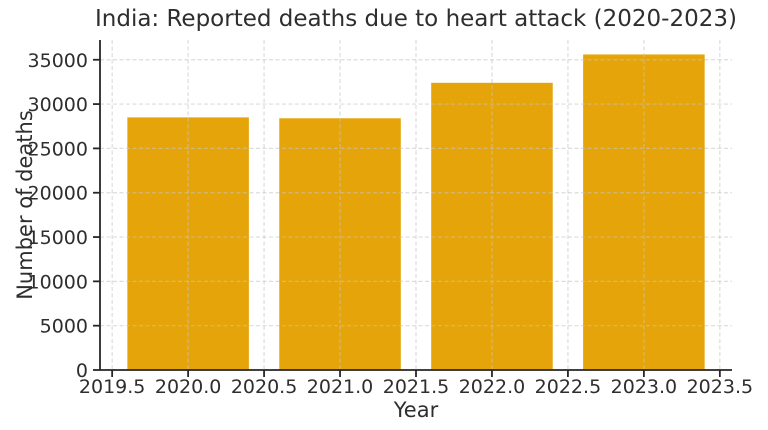 This screenshot has width=768, height=430. What do you see at coordinates (64, 327) in the screenshot?
I see `y-tick-label: 5000` at bounding box center [64, 327].